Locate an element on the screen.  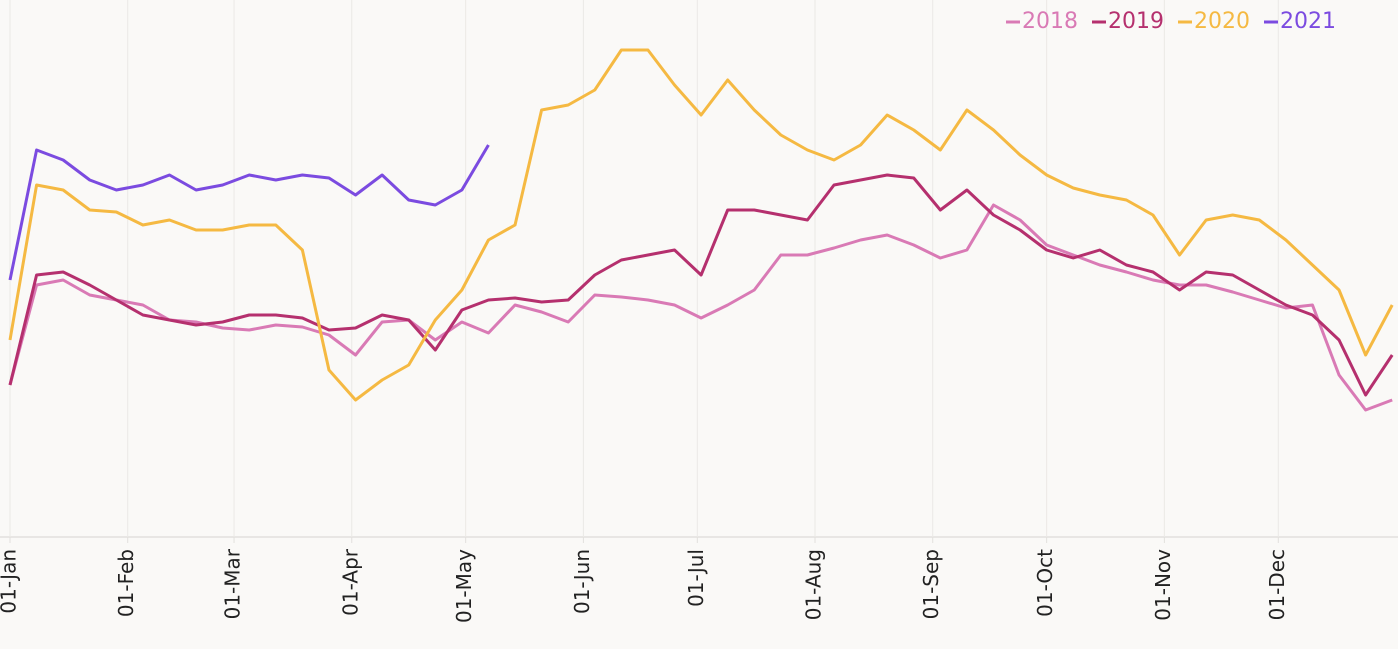
series-line is located at coordinates (249, 212).